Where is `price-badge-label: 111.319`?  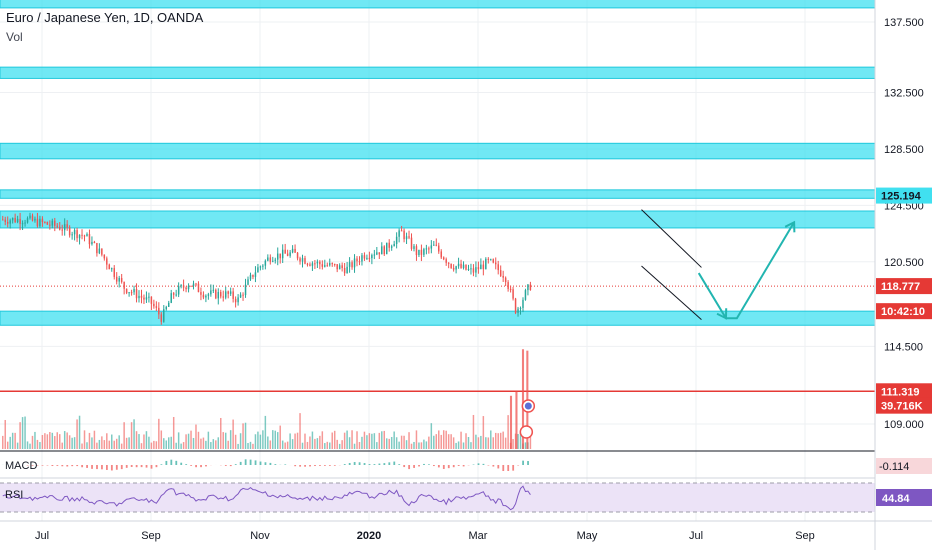 price-badge-label: 111.319 is located at coordinates (900, 392).